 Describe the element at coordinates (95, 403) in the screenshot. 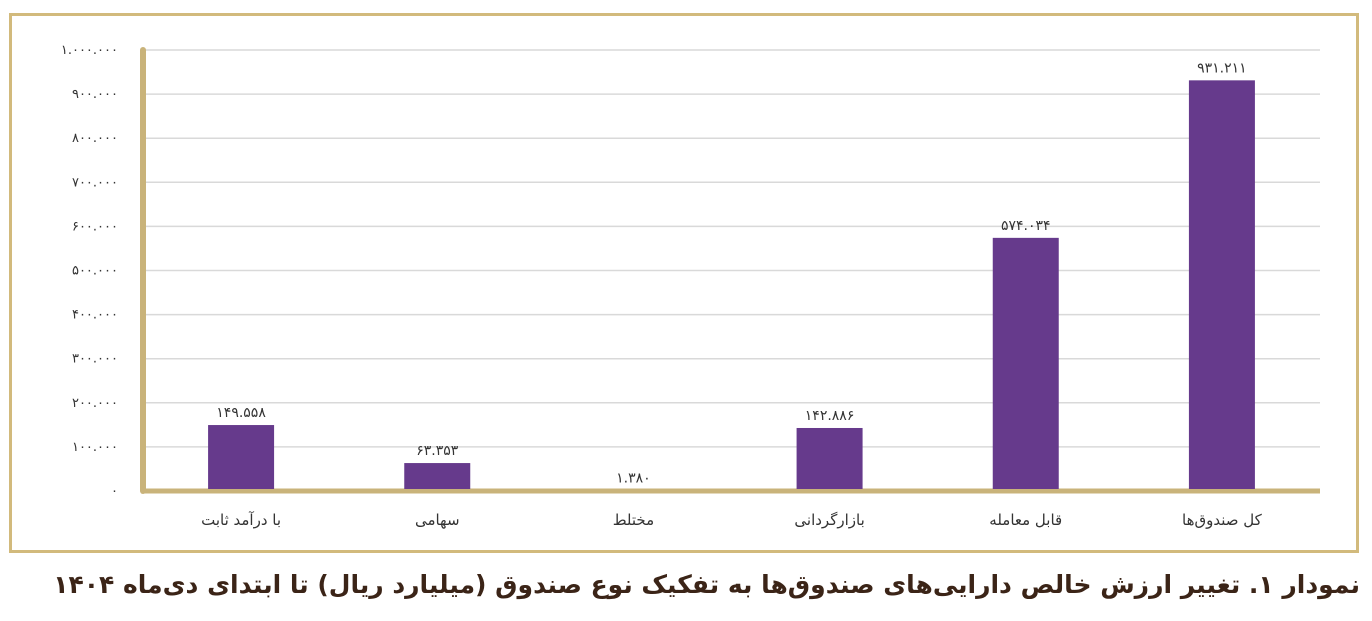

I see `y-tick-label: ۲۰۰.۰۰۰` at that location.